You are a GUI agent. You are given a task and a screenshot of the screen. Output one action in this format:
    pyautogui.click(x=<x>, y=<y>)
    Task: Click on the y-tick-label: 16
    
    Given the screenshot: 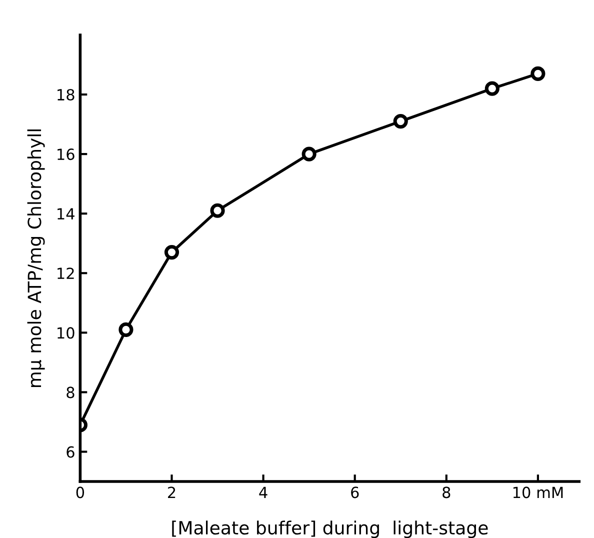 What is the action you would take?
    pyautogui.click(x=66, y=154)
    